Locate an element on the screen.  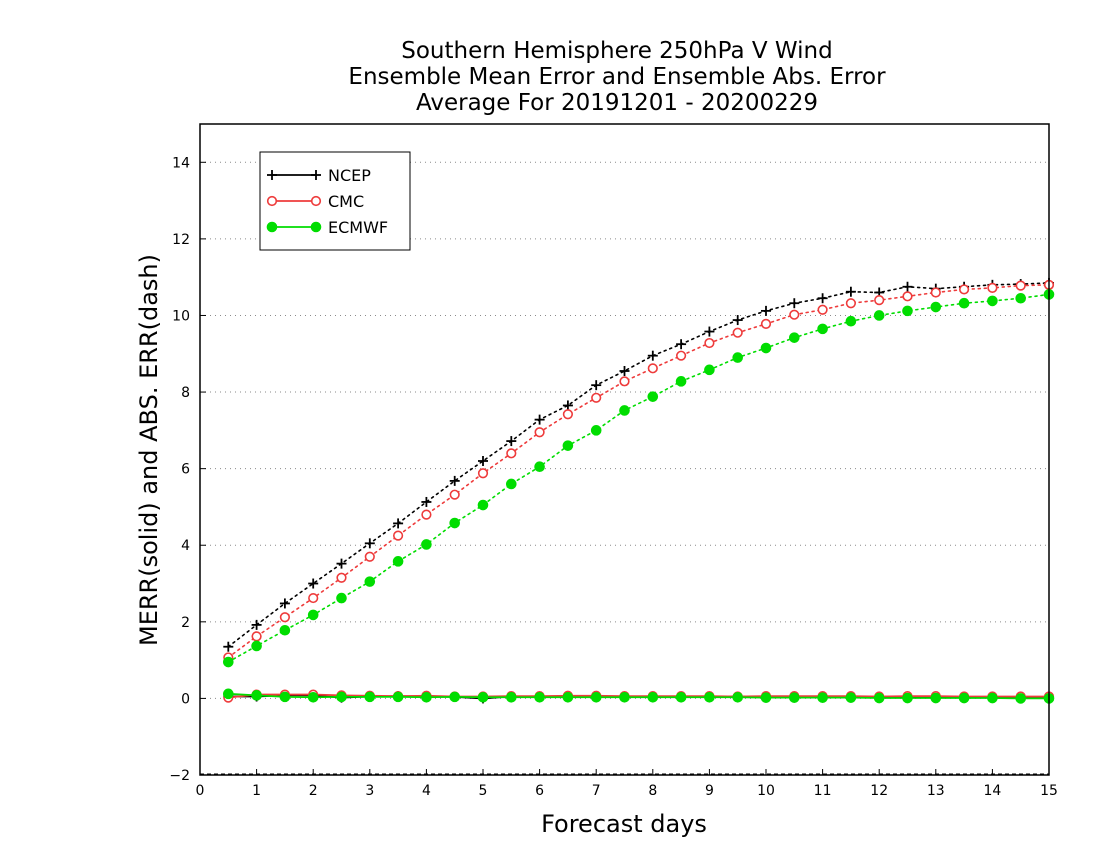
y-tick-label: 12 is located at coordinates (181, 240).